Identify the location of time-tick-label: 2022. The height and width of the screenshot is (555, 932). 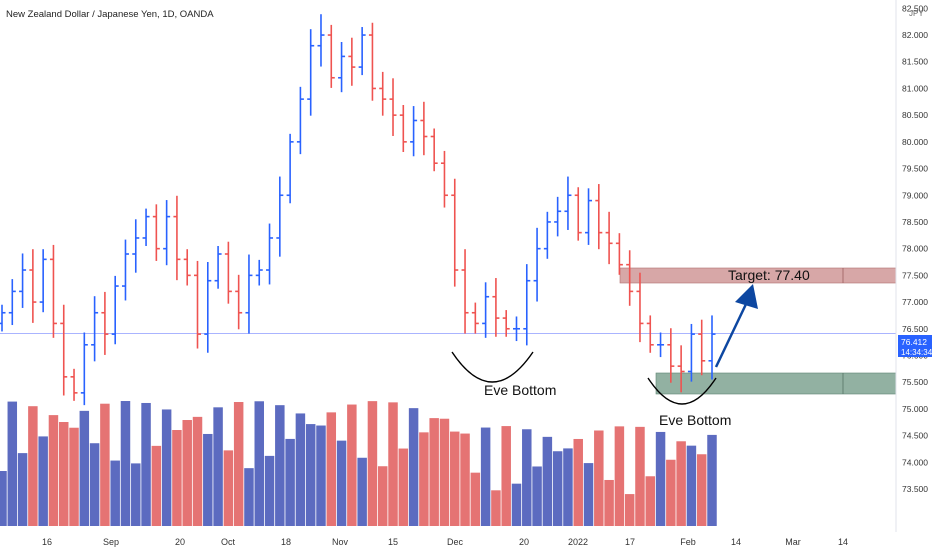
(578, 542).